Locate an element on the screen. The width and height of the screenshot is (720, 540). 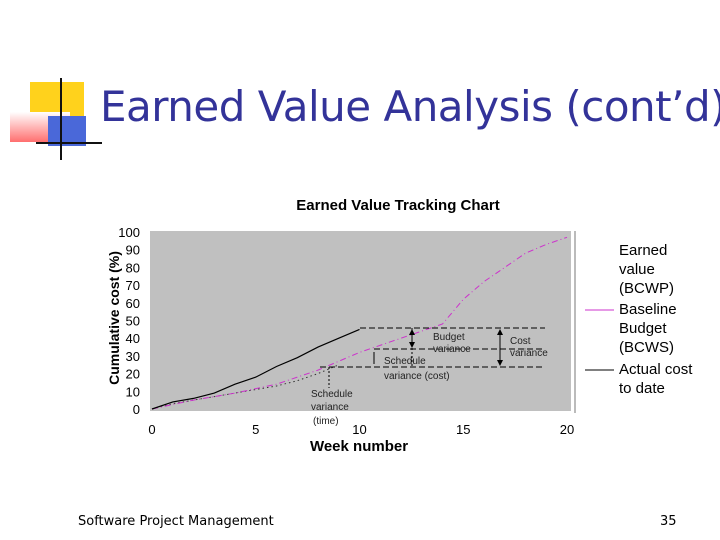
y-tick-label: 80 is located at coordinates (133, 267).